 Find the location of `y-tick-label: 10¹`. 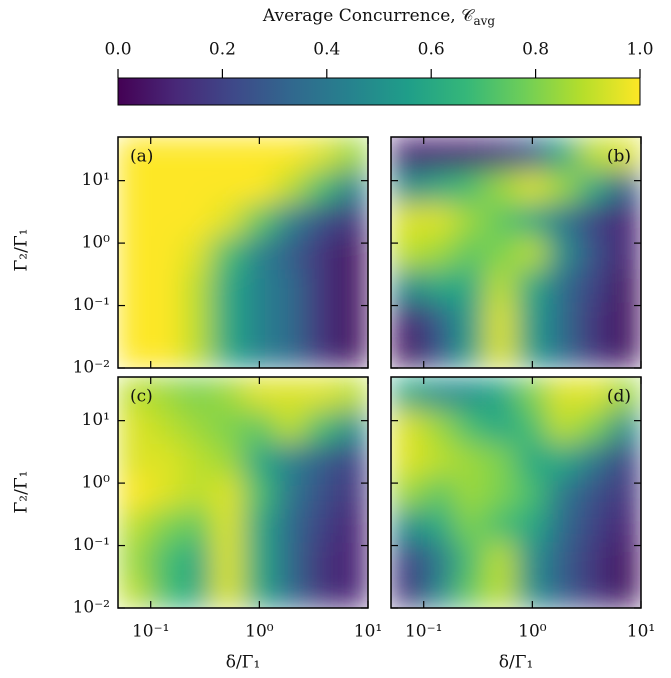

y-tick-label: 10¹ is located at coordinates (96, 180).